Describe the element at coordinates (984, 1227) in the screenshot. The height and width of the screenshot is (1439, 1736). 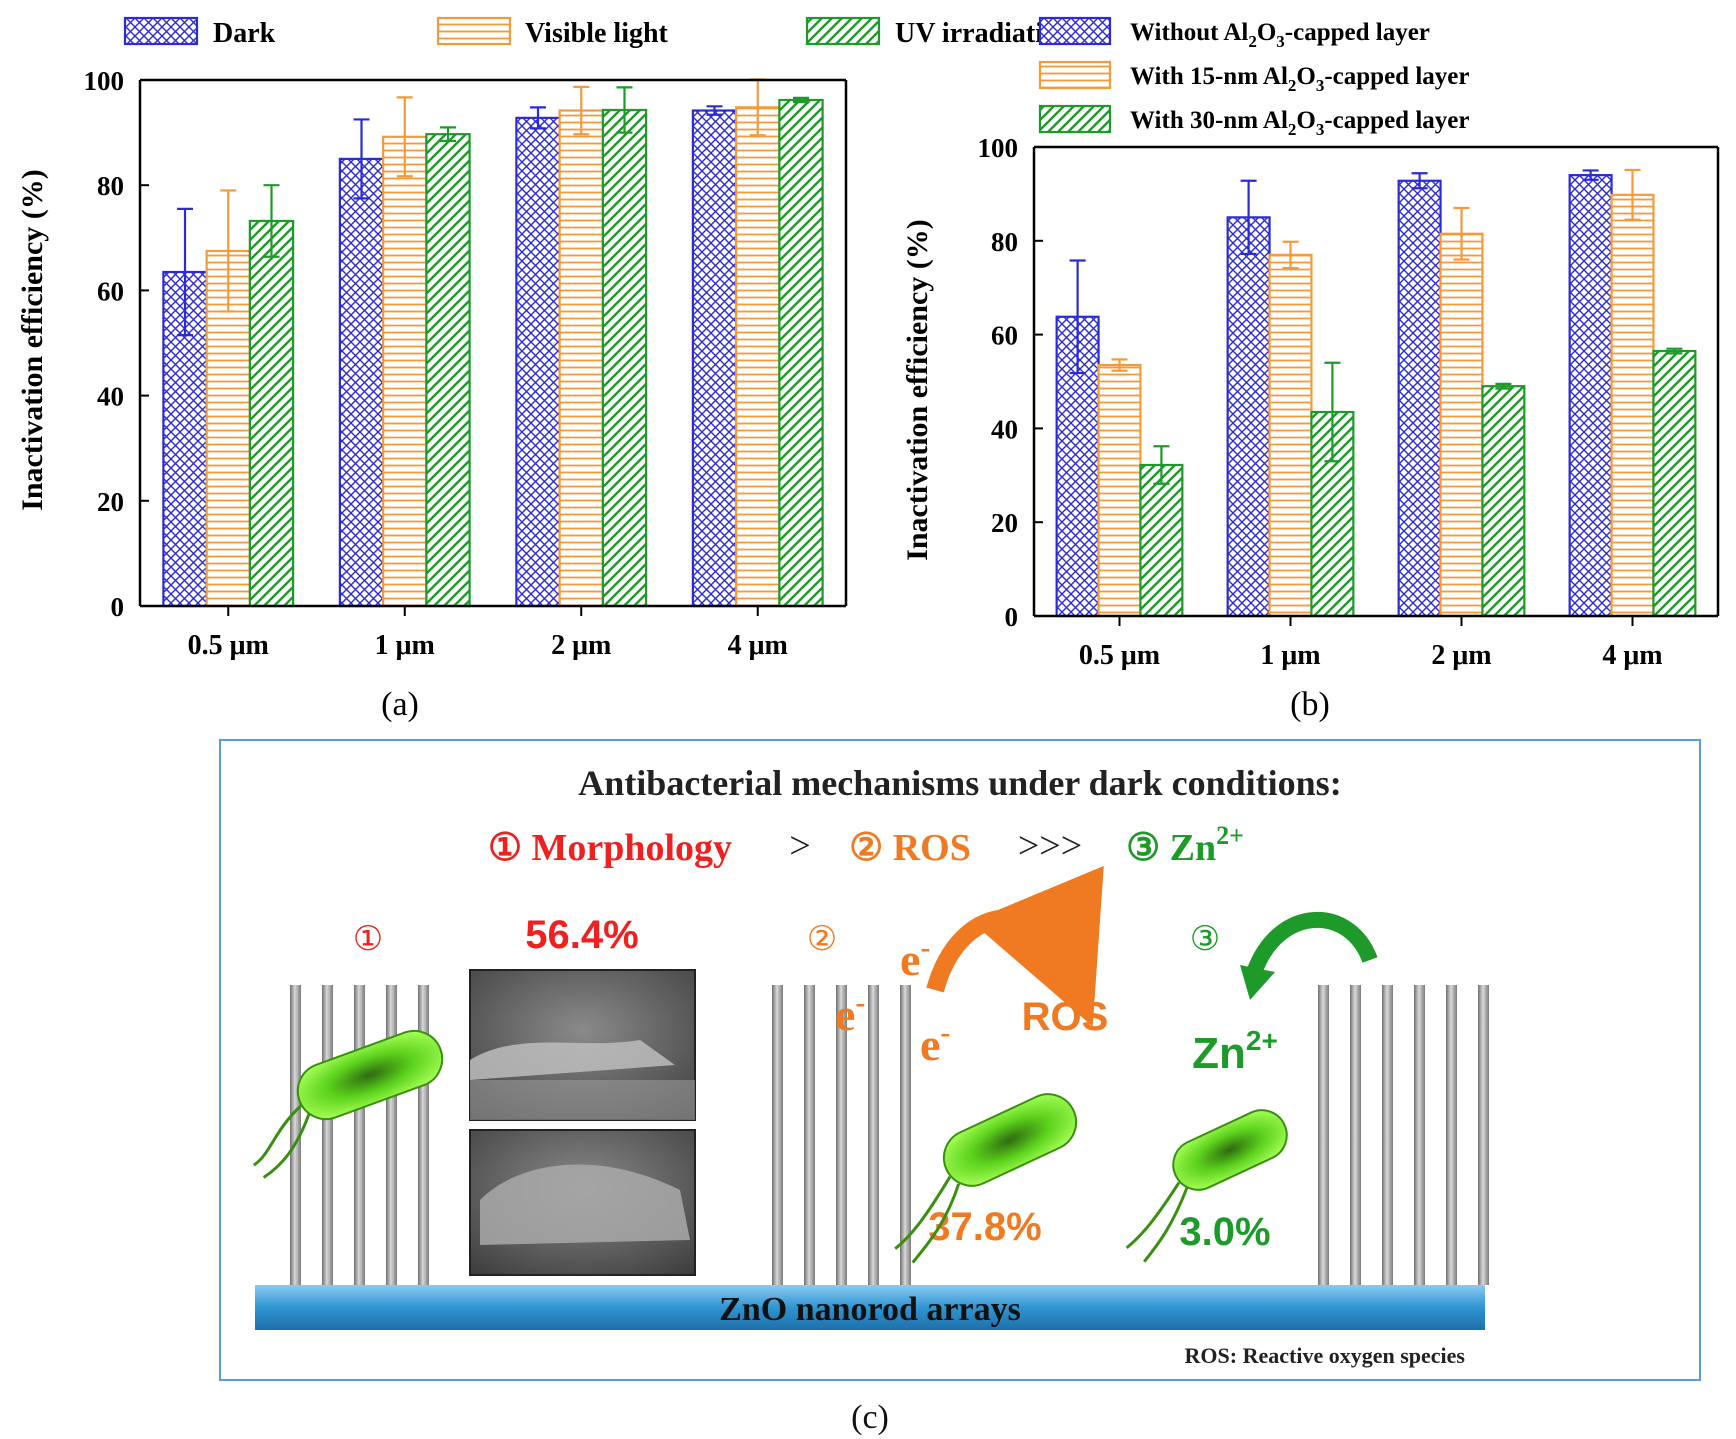
I see `mech2-percent: 37.8%` at that location.